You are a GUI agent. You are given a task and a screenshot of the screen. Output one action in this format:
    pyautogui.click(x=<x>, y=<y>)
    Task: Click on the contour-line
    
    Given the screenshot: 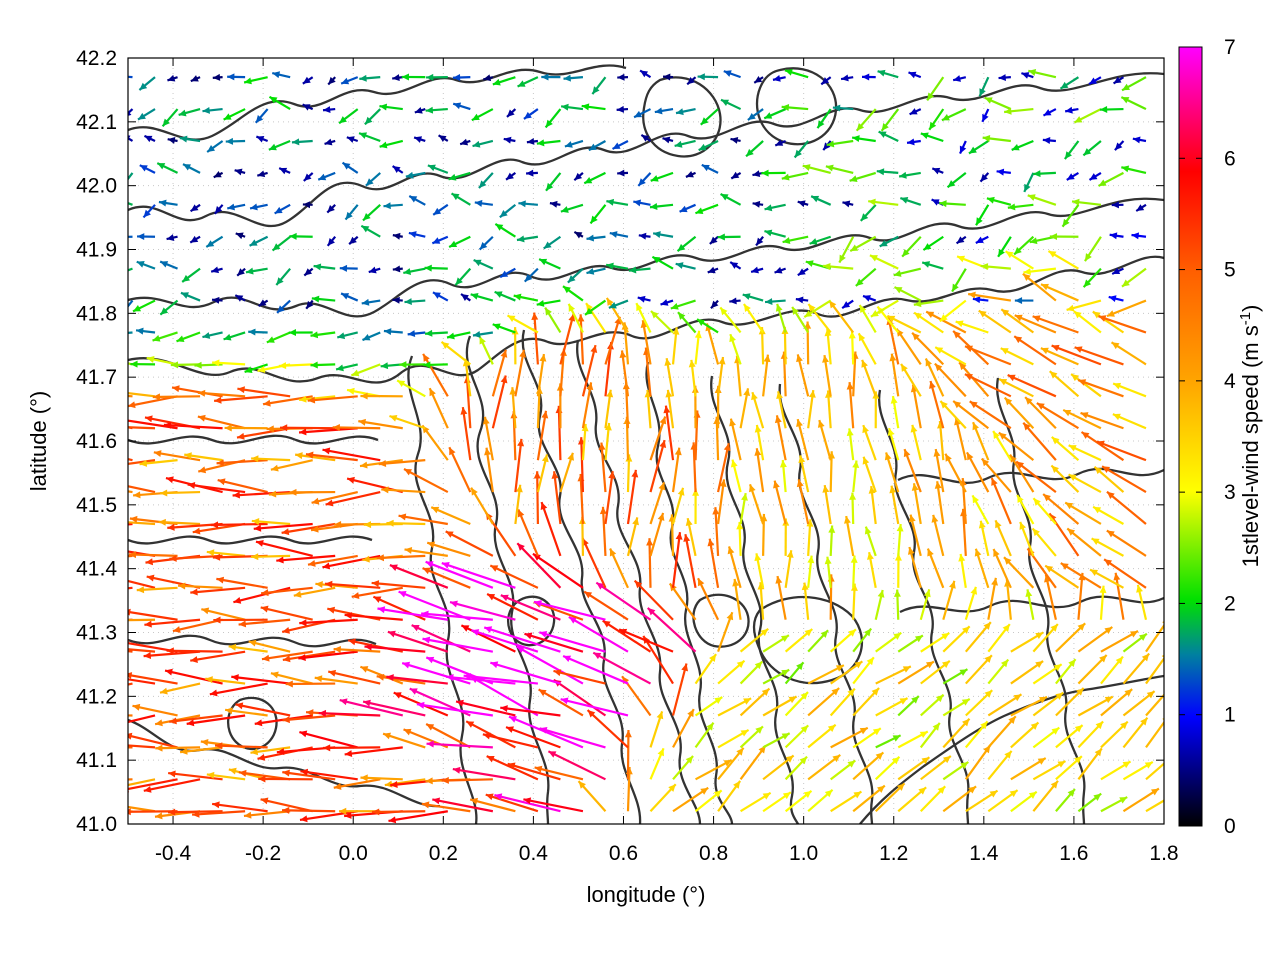 What is the action you would take?
    pyautogui.click(x=682, y=117)
    